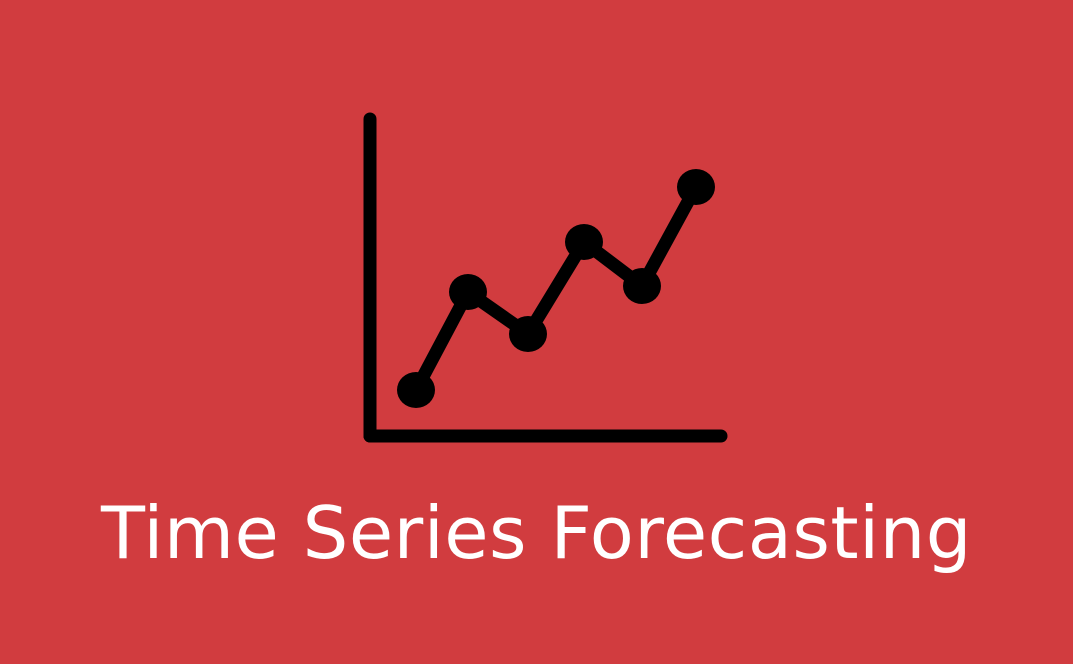 This screenshot has height=664, width=1073. I want to click on data-points-icon, so click(556, 288).